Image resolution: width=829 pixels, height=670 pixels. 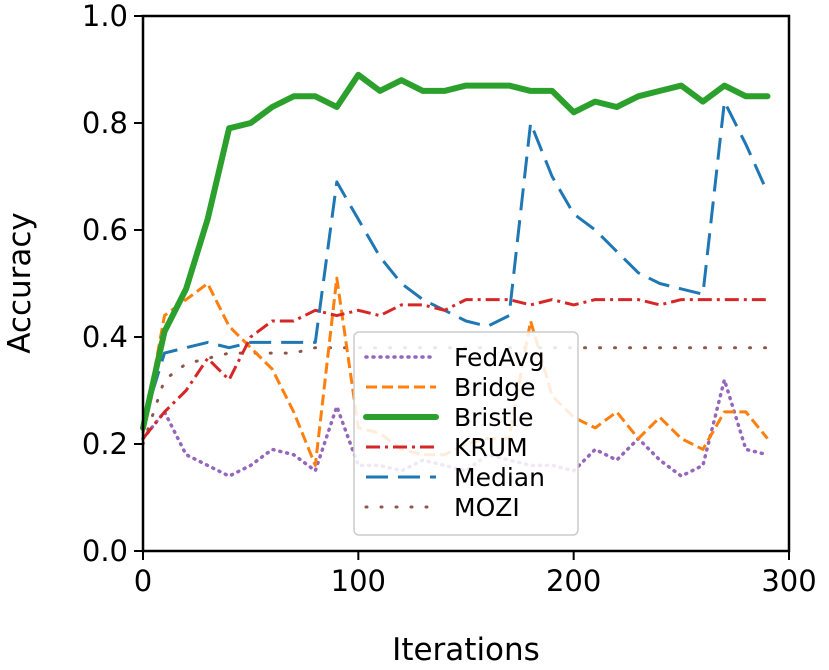 I want to click on legend-label-bristle: Bristle, so click(x=494, y=417).